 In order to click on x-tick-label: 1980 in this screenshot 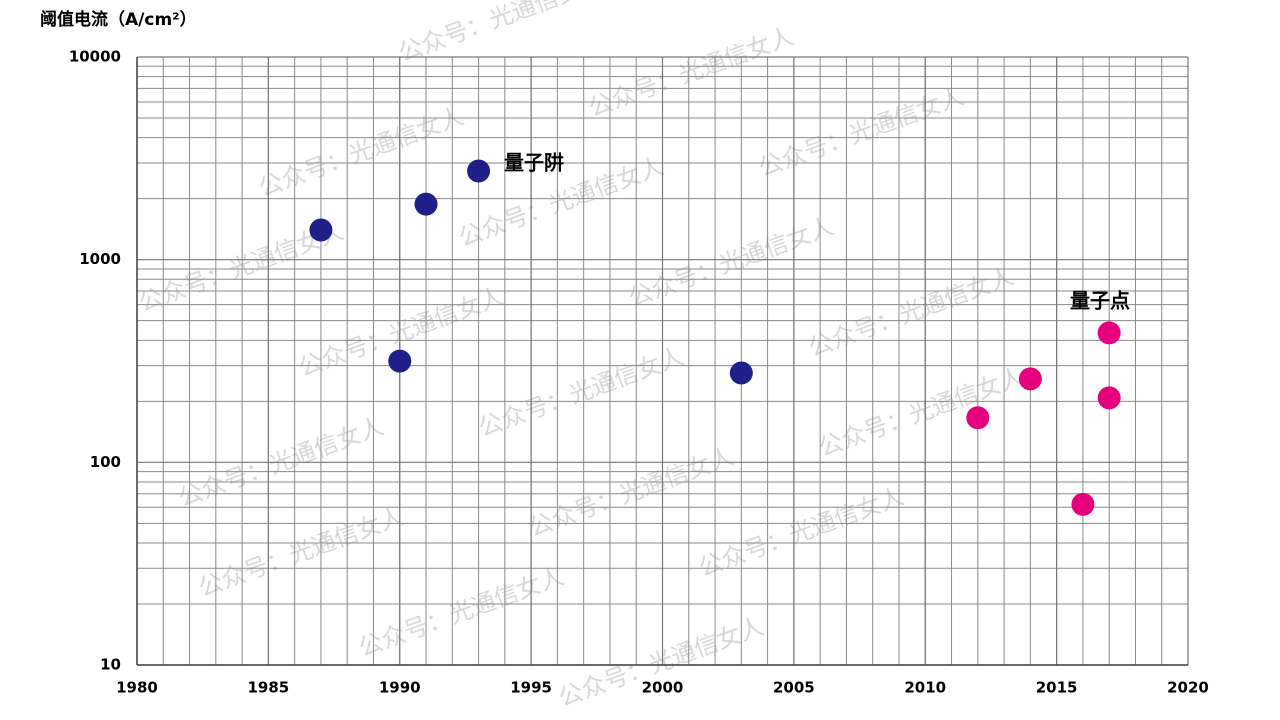, I will do `click(137, 688)`.